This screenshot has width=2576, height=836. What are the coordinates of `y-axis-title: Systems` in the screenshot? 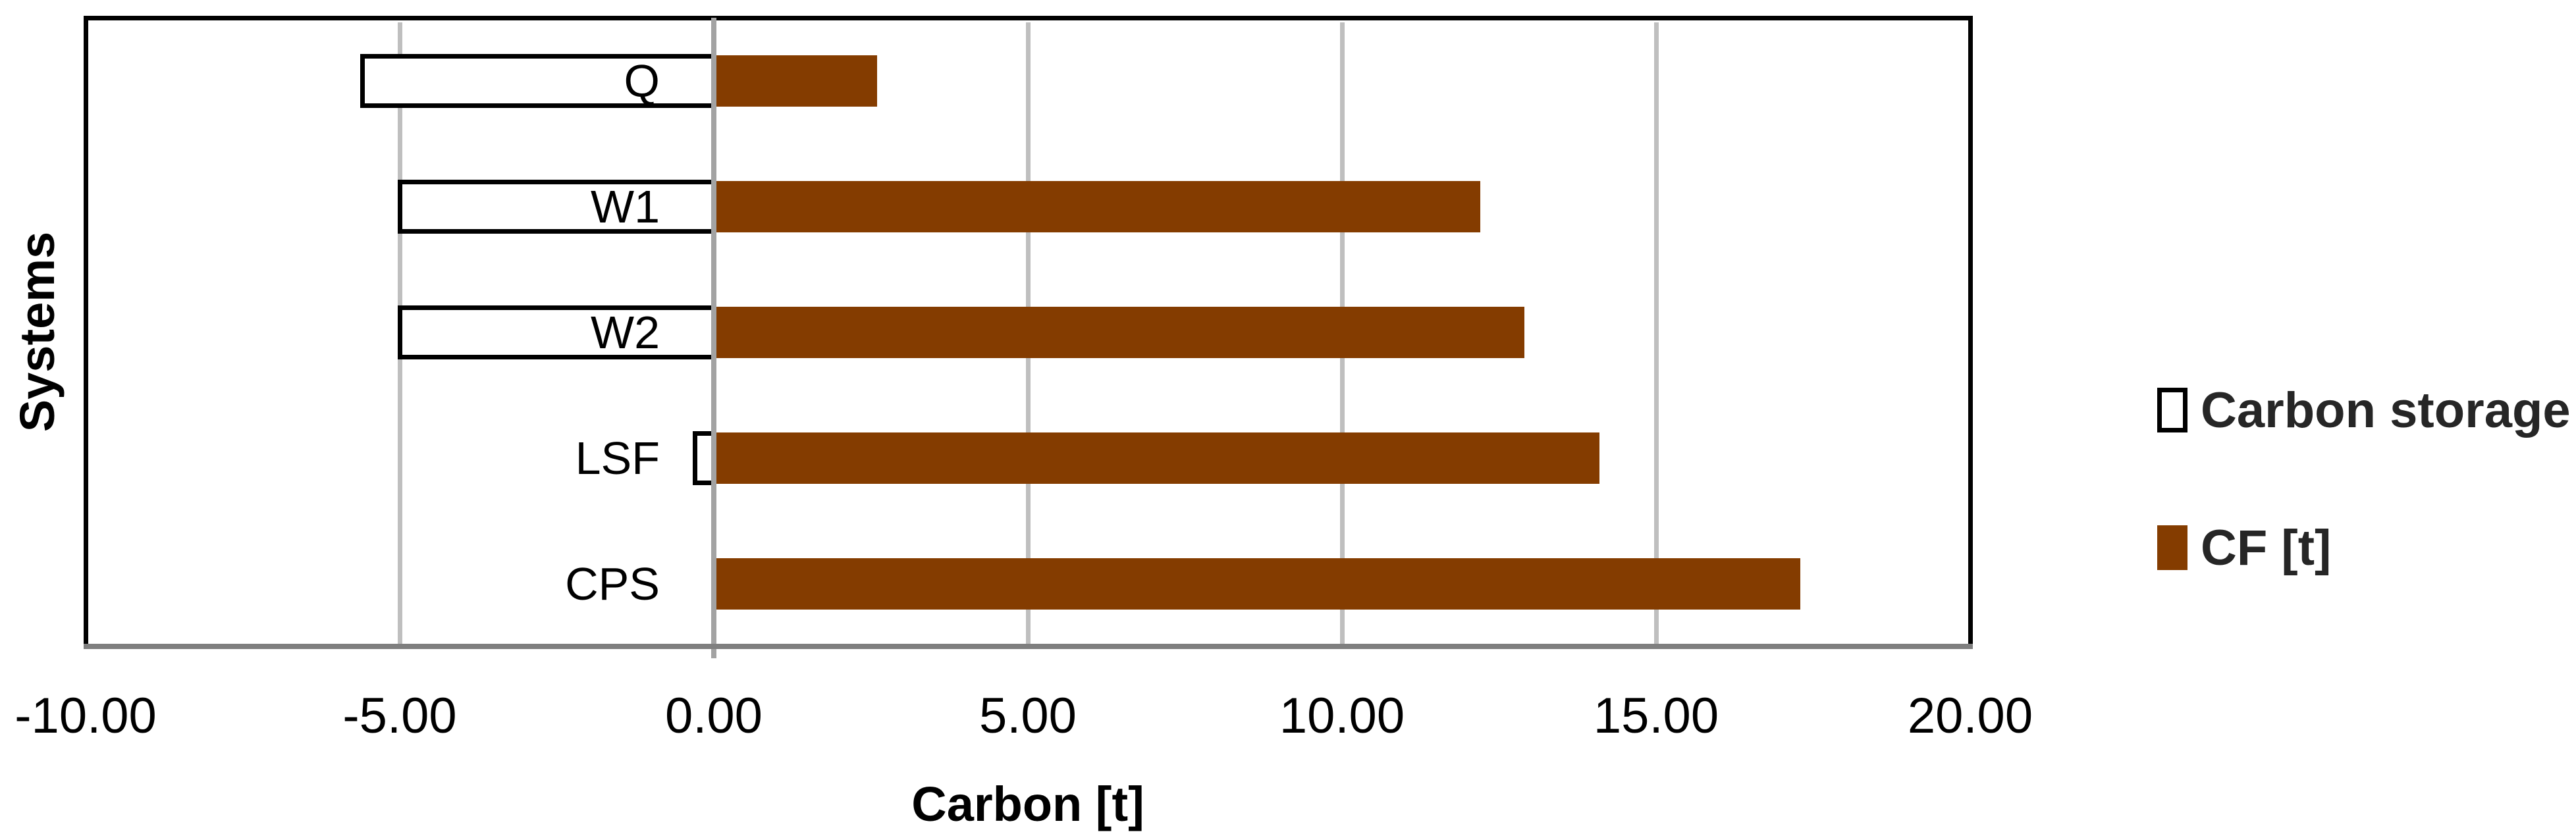 It's located at (37, 331).